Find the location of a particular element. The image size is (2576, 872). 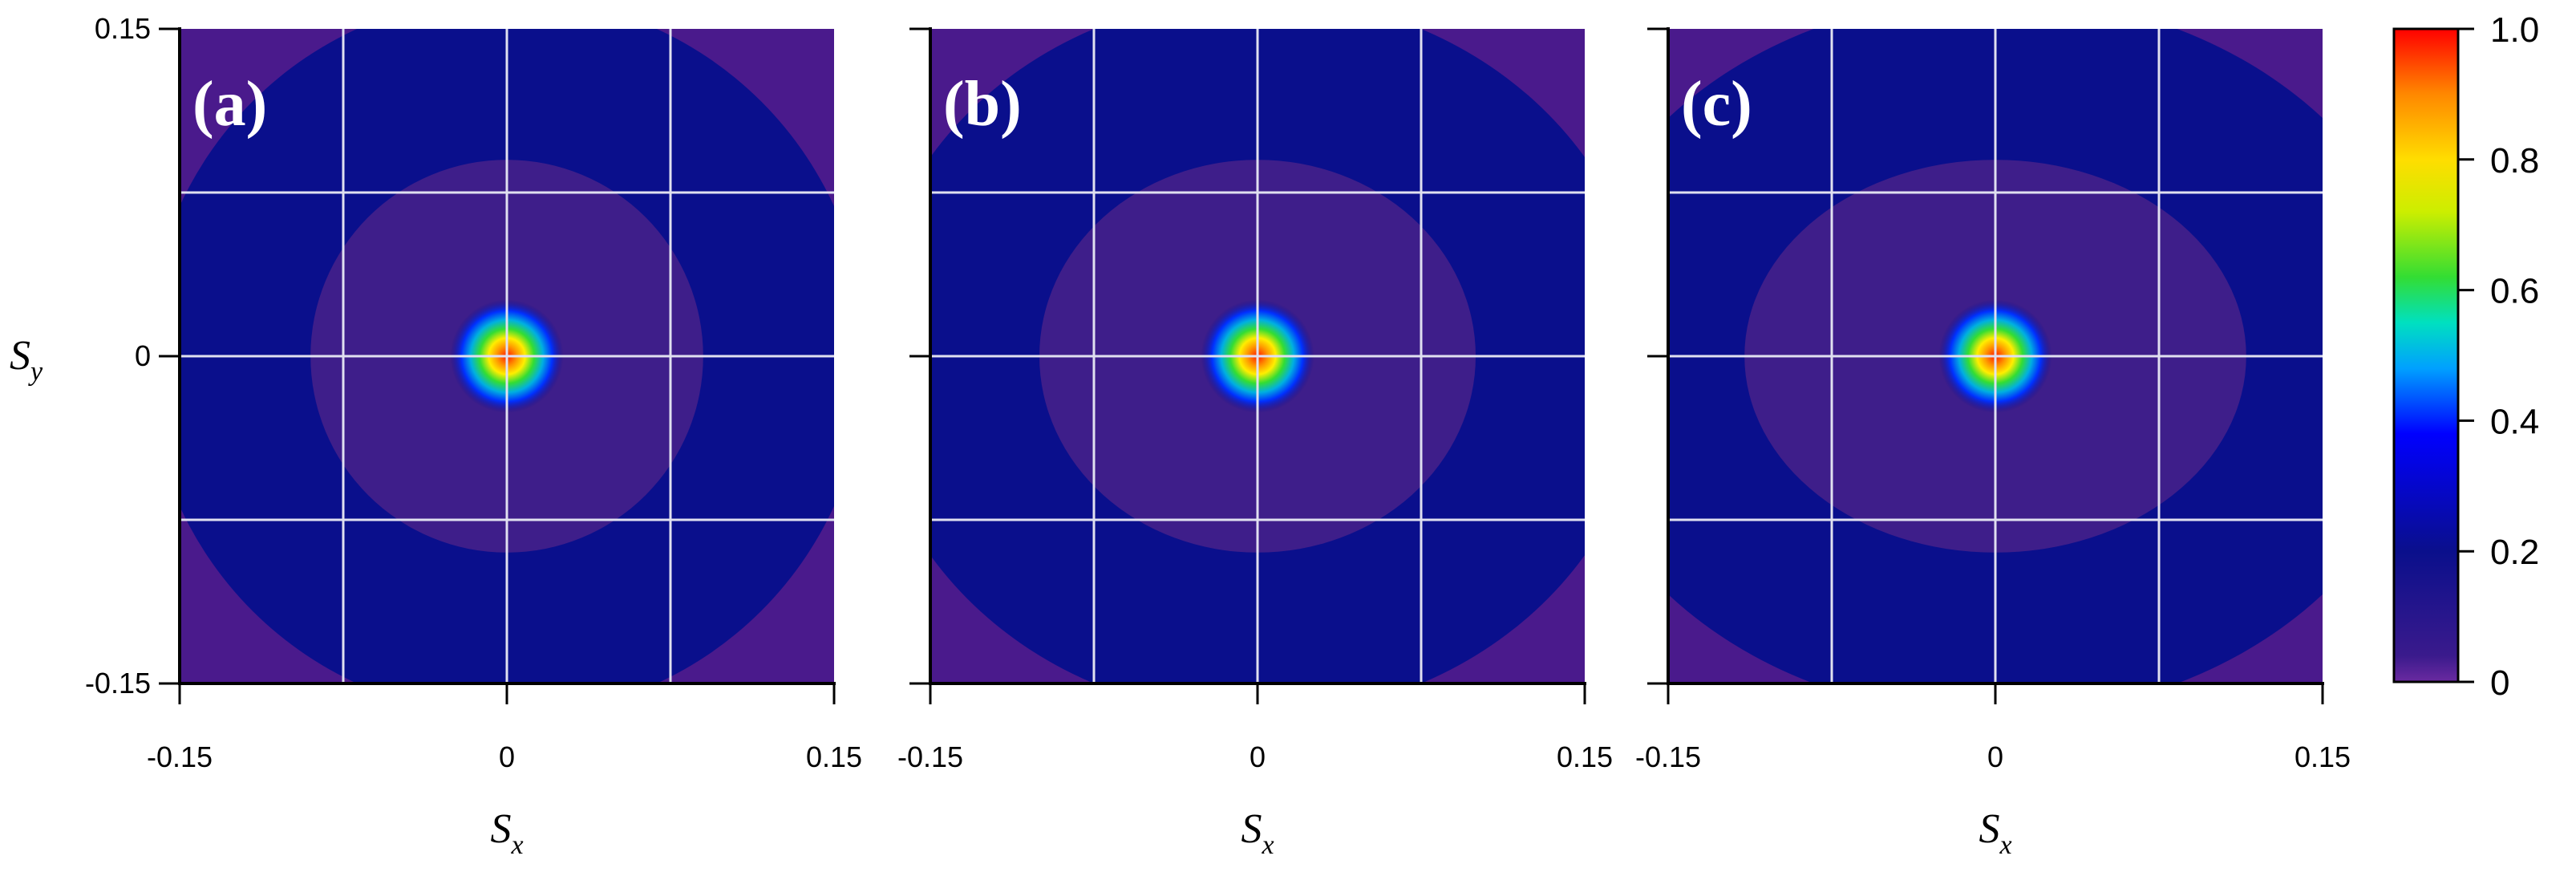

colorbar: 1.0 0.8 0.6 0.4 0.2 0 is located at coordinates (2465, 357).